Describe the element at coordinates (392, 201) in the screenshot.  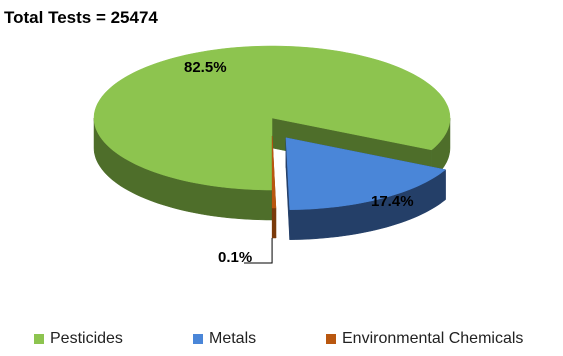
I see `data-label-metals: 17.4%` at that location.